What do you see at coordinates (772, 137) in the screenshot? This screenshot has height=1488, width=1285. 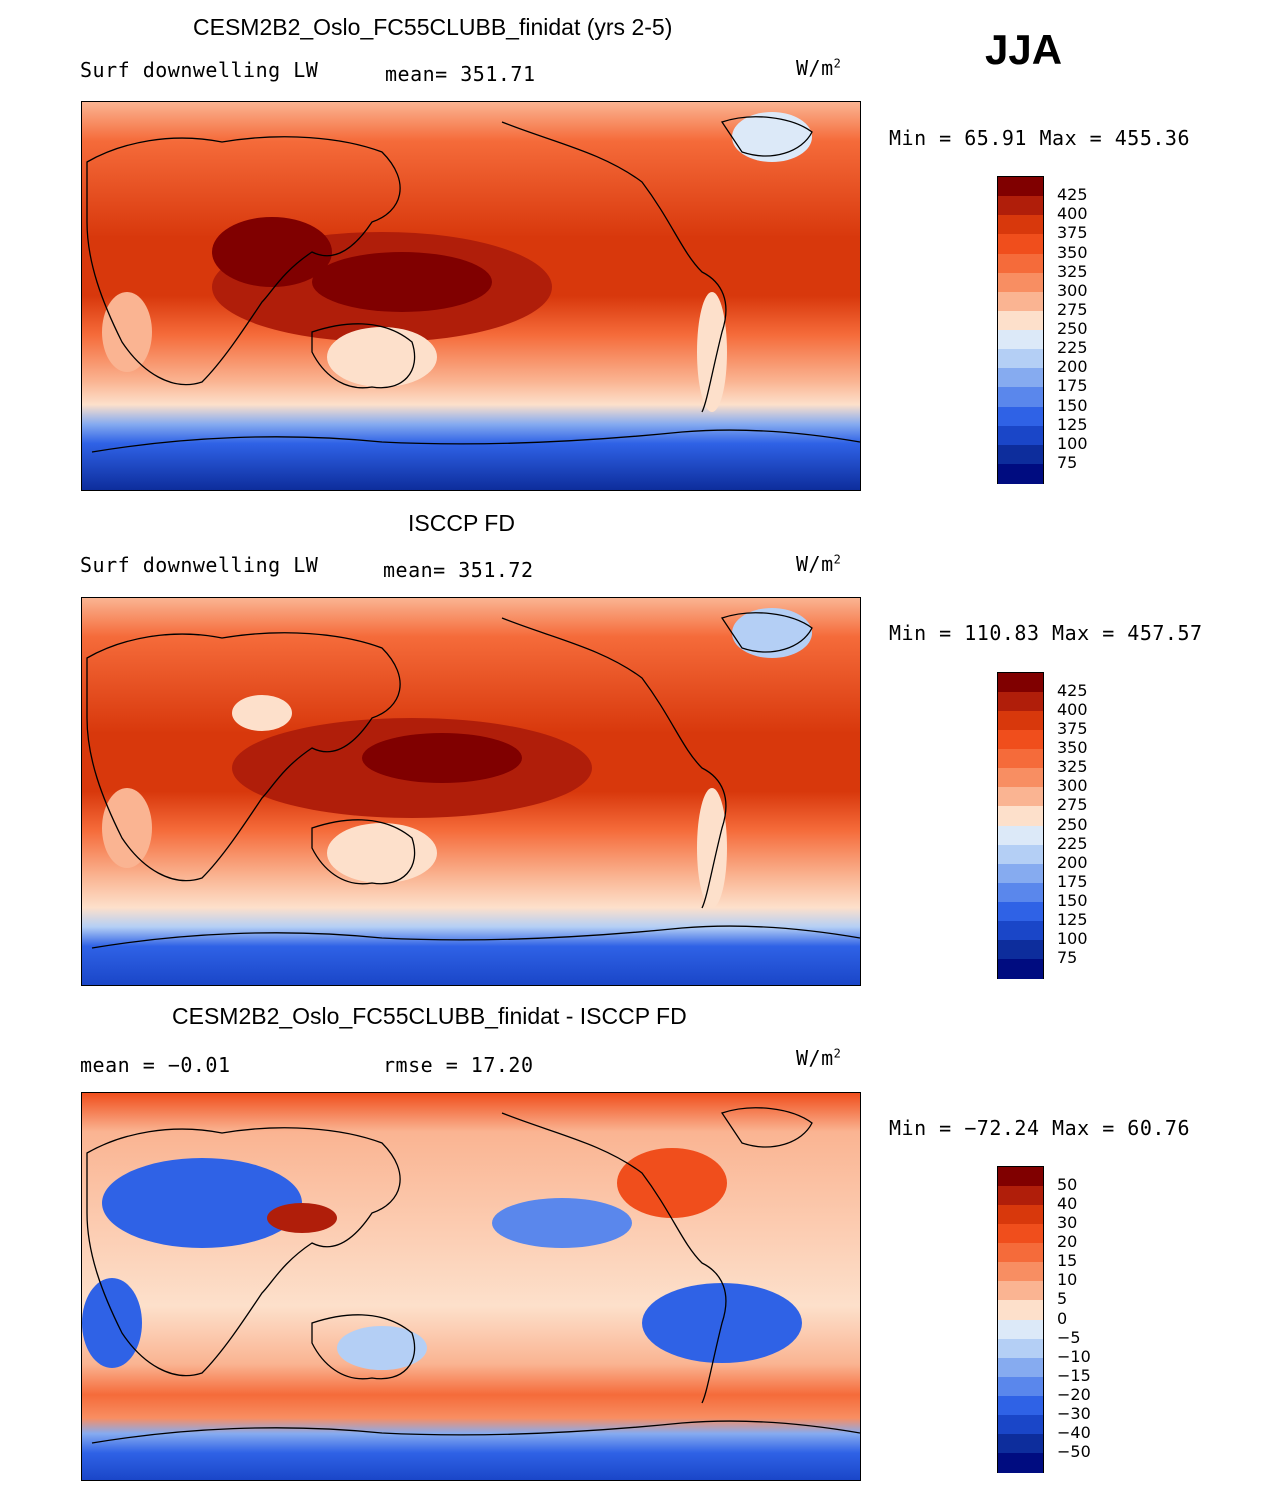 I see `panel-1-greenland` at bounding box center [772, 137].